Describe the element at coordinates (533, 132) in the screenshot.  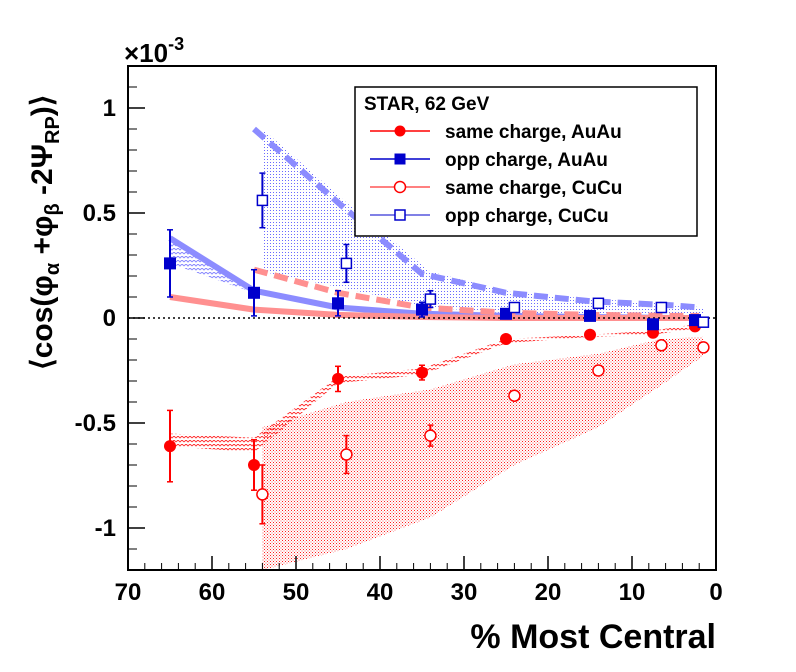
I see `svg-text: same charge, AuAu` at that location.